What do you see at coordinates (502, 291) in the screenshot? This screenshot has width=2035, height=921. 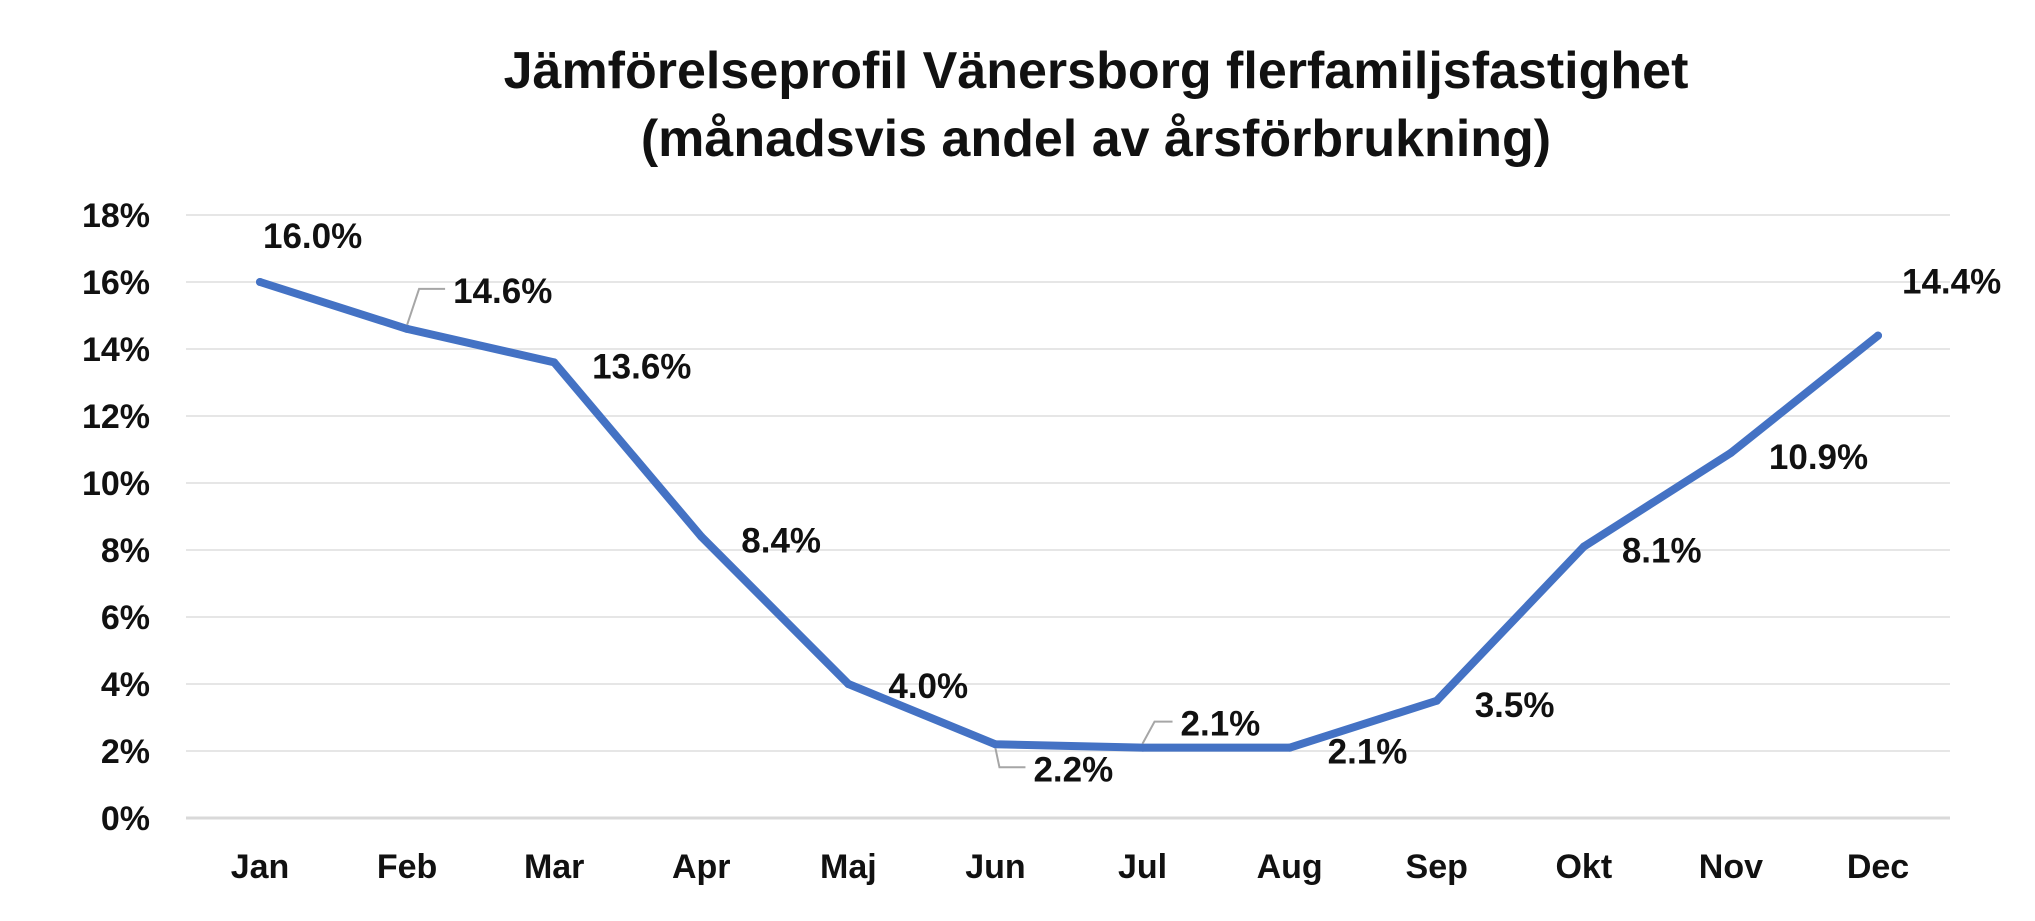 I see `data-label: 14.6%` at bounding box center [502, 291].